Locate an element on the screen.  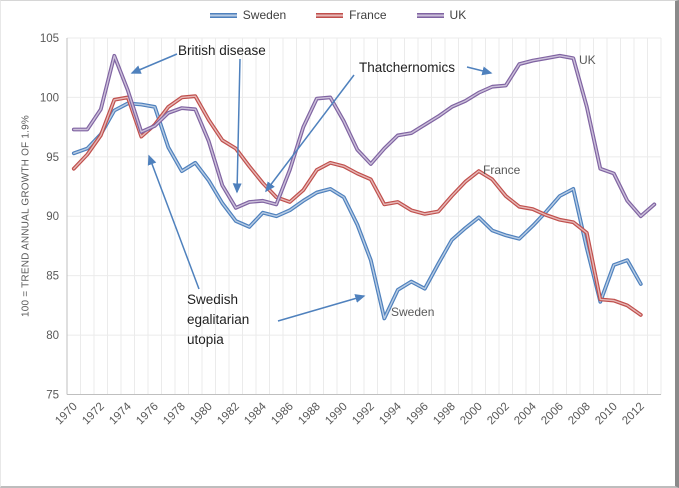
svg-text: 1990 is located at coordinates (336, 414).